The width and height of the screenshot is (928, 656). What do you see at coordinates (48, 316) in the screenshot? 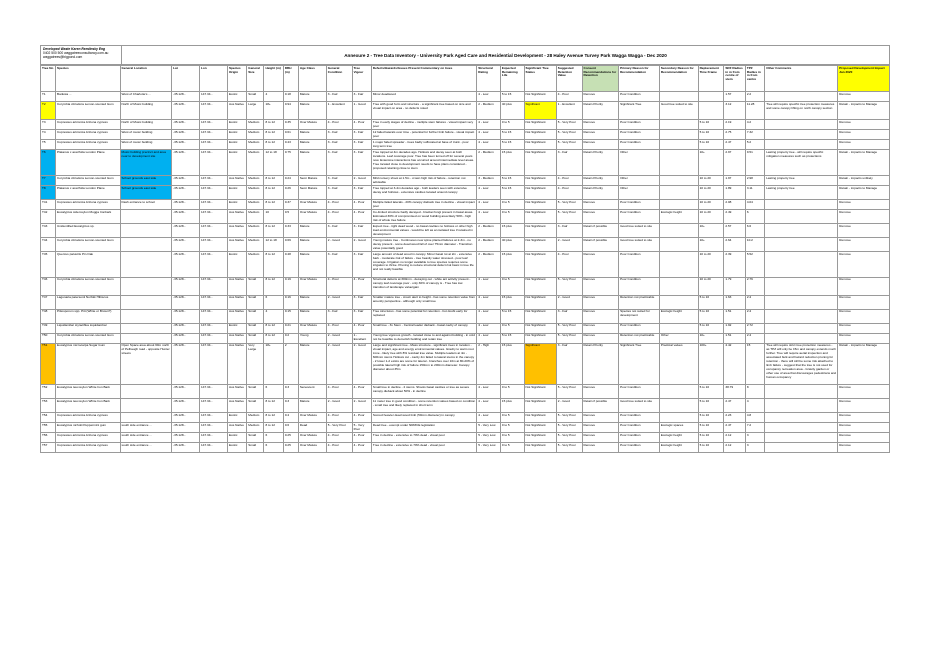
I see `cell-no: T48` at bounding box center [48, 316].